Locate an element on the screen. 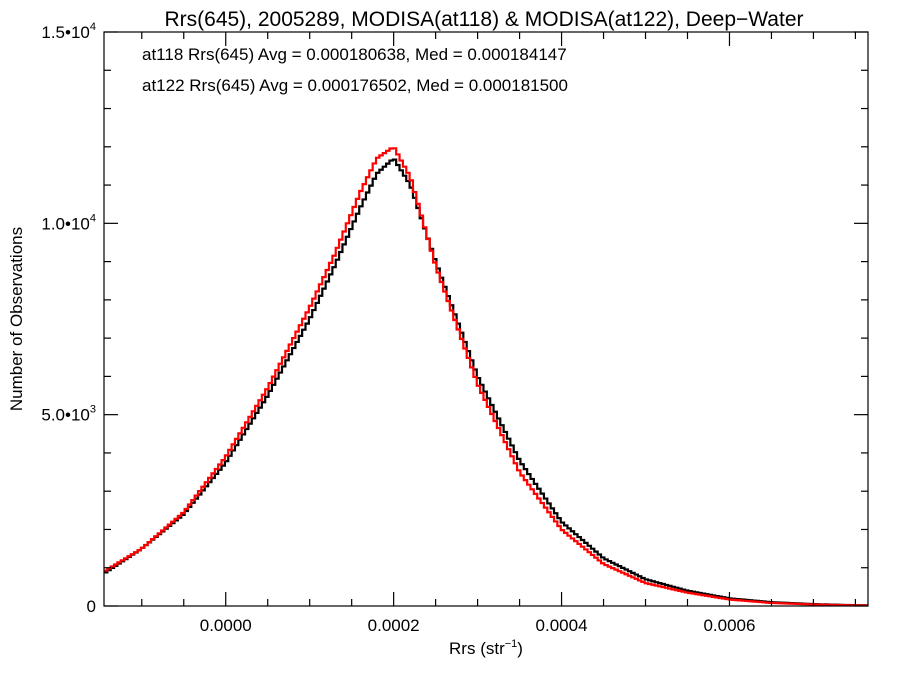 This screenshot has height=675, width=900. y-tick-label: 0 is located at coordinates (91, 606).